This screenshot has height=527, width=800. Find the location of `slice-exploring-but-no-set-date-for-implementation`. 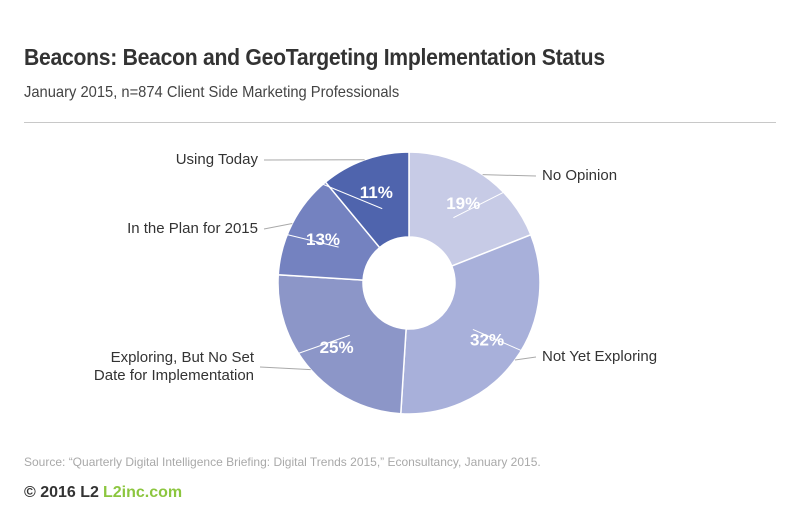

slice-exploring-but-no-set-date-for-implementation is located at coordinates (342, 344).